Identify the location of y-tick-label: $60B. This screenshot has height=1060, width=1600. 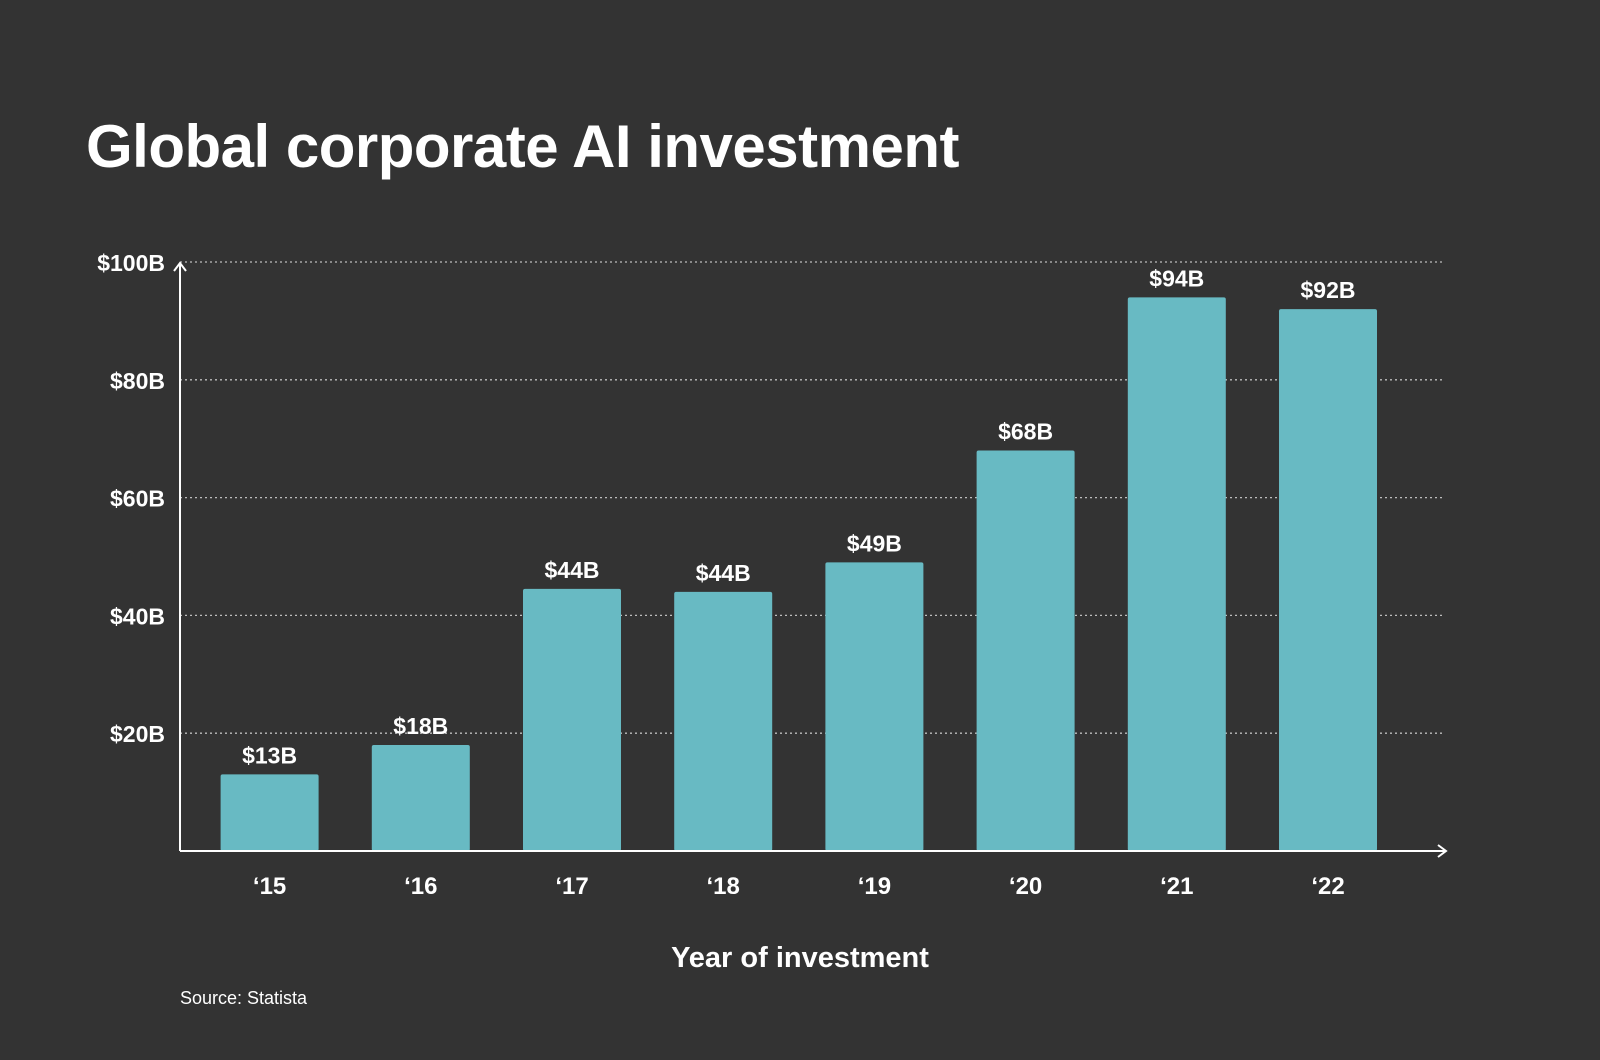
(137, 499).